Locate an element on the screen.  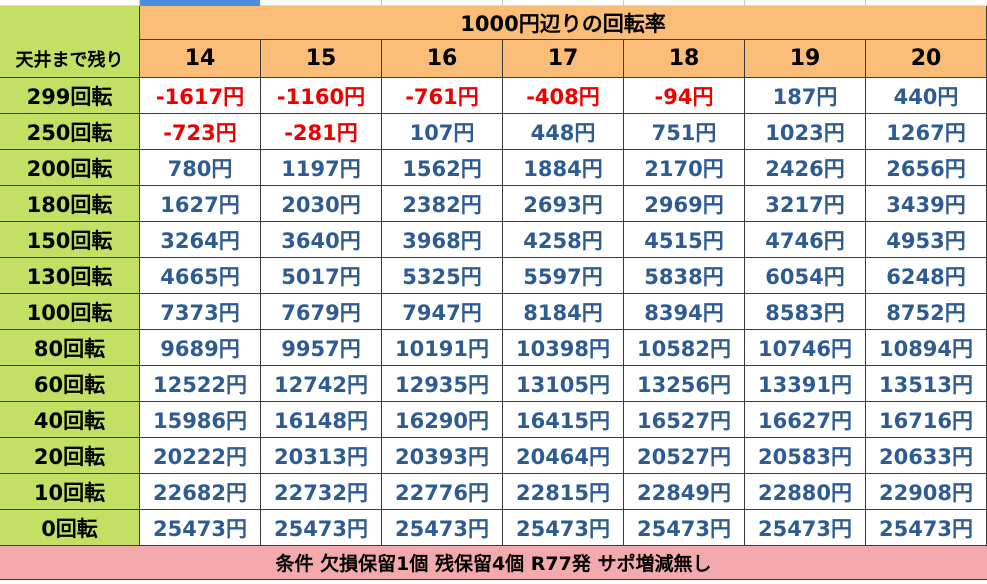
table-cell: 187円 is located at coordinates (805, 96).